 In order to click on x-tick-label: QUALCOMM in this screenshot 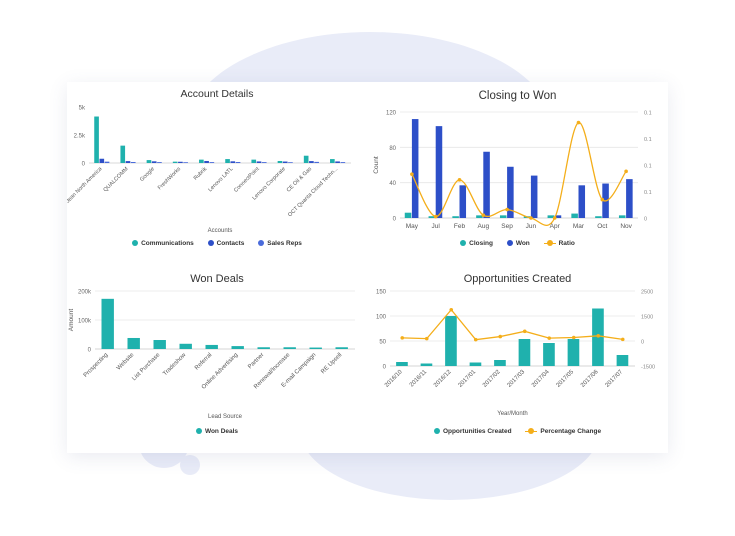, I will do `click(116, 179)`.